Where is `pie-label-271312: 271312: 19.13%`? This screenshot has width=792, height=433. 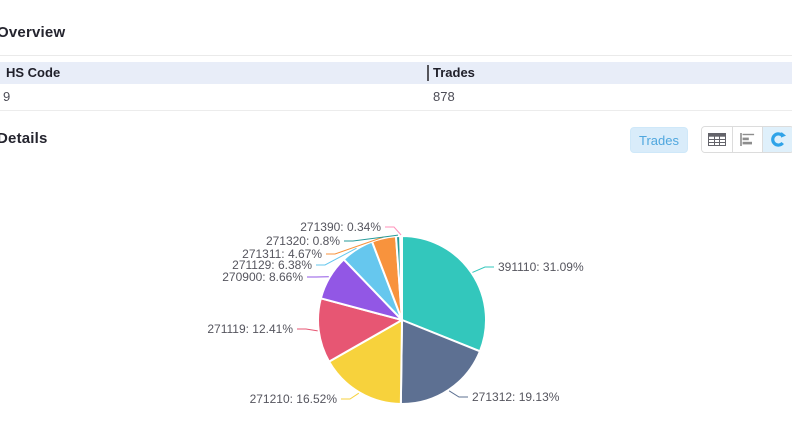
pie-label-271312: 271312: 19.13% is located at coordinates (516, 397).